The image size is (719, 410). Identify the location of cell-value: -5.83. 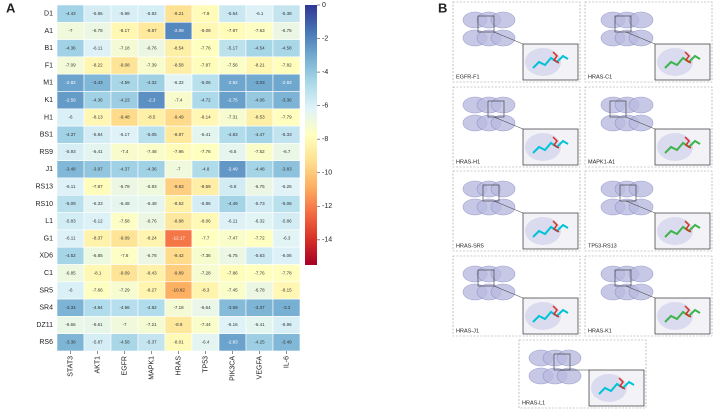
(70, 220).